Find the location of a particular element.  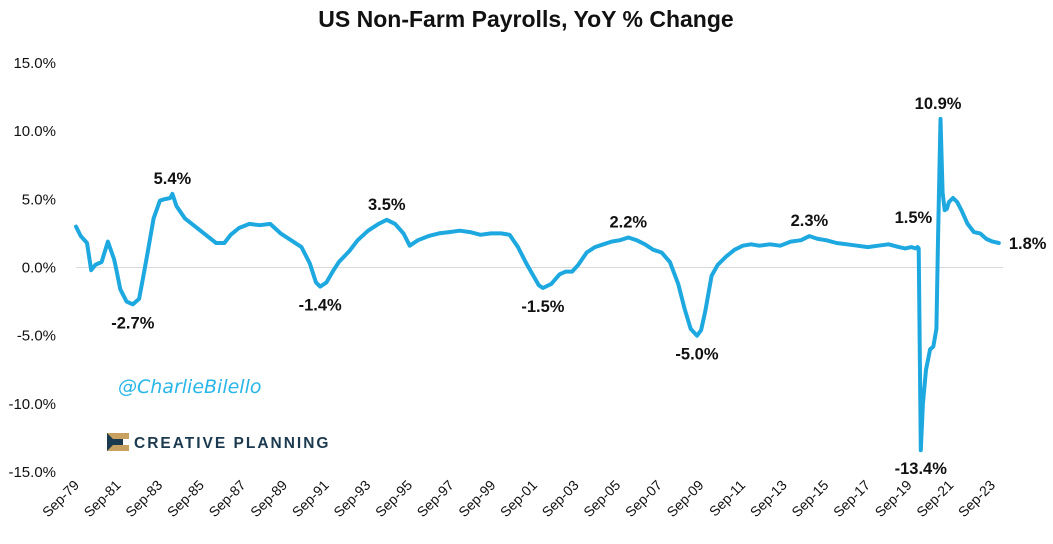

x-tick-label: Sep-01 is located at coordinates (518, 498).